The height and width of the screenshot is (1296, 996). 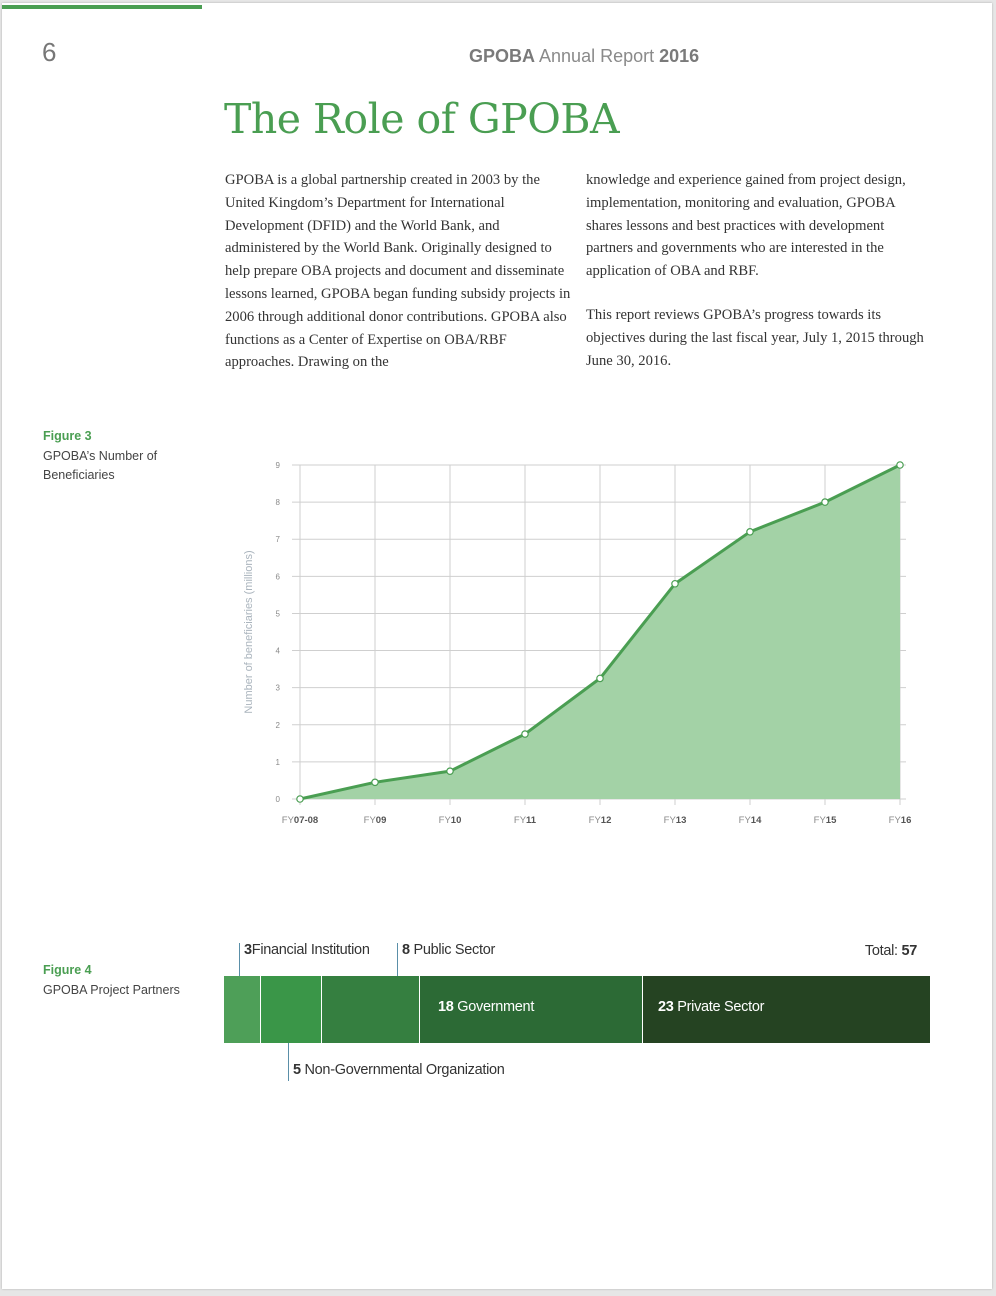 I want to click on priv-count: 23, so click(x=666, y=1007).